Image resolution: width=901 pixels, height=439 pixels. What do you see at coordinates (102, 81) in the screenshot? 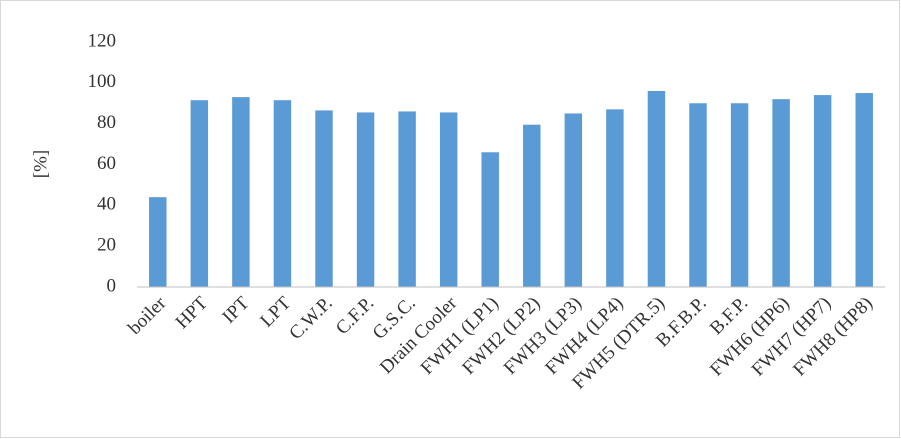
I see `y-tick-label: 100` at bounding box center [102, 81].